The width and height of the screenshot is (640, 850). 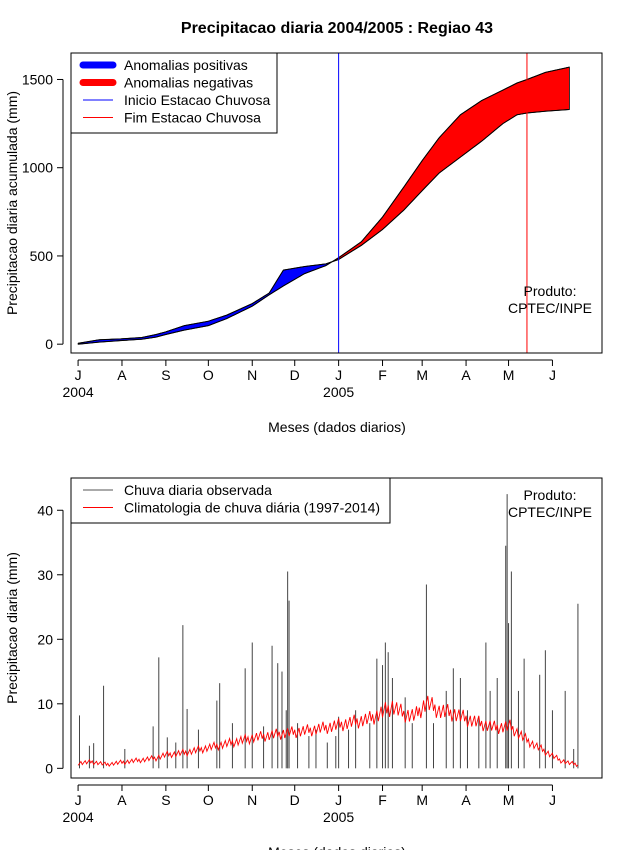 I want to click on legend-label: Chuva diaria observada, so click(x=198, y=490).